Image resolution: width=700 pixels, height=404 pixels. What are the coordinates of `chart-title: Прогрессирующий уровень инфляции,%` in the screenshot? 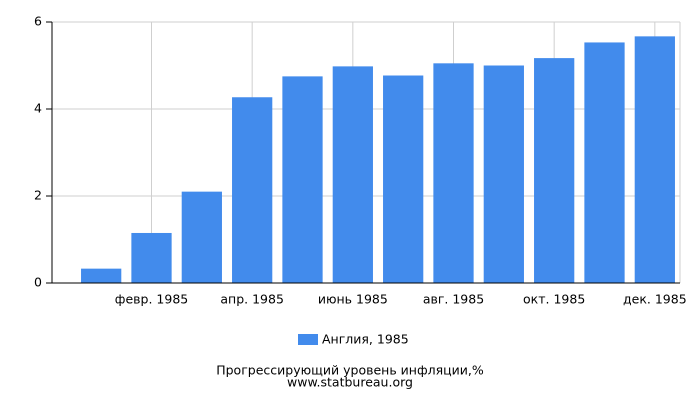 It's located at (350, 370).